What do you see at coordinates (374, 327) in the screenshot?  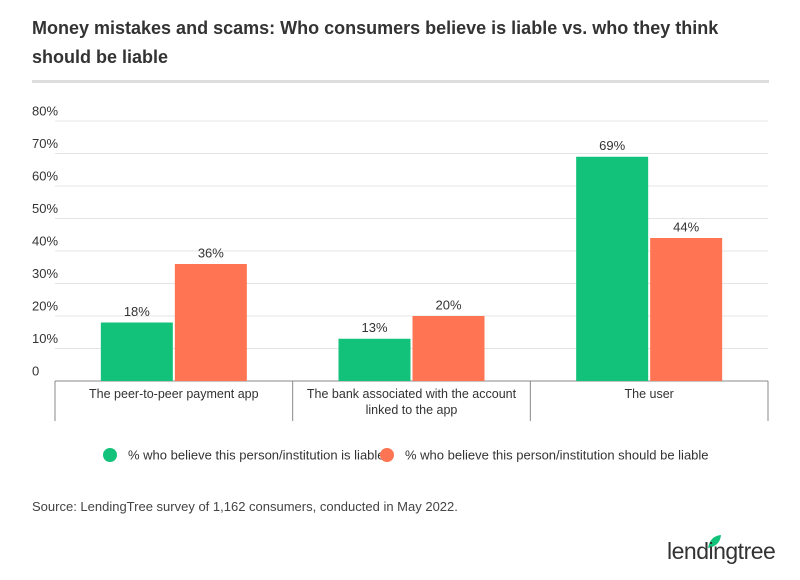 I see `value-label: 13%` at bounding box center [374, 327].